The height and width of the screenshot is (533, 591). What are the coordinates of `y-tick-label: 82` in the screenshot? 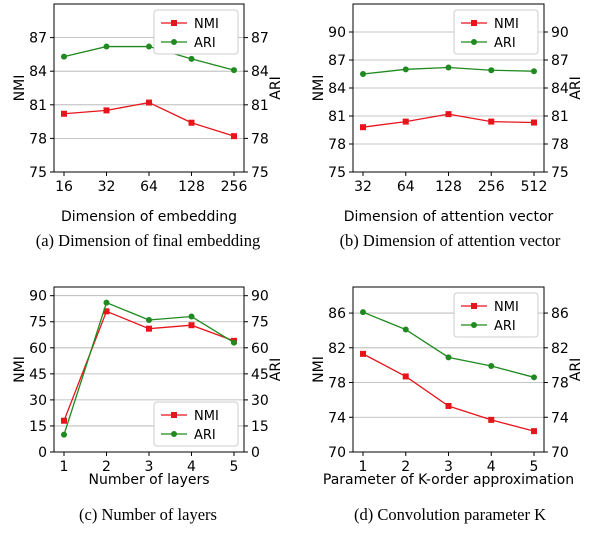 It's located at (337, 349).